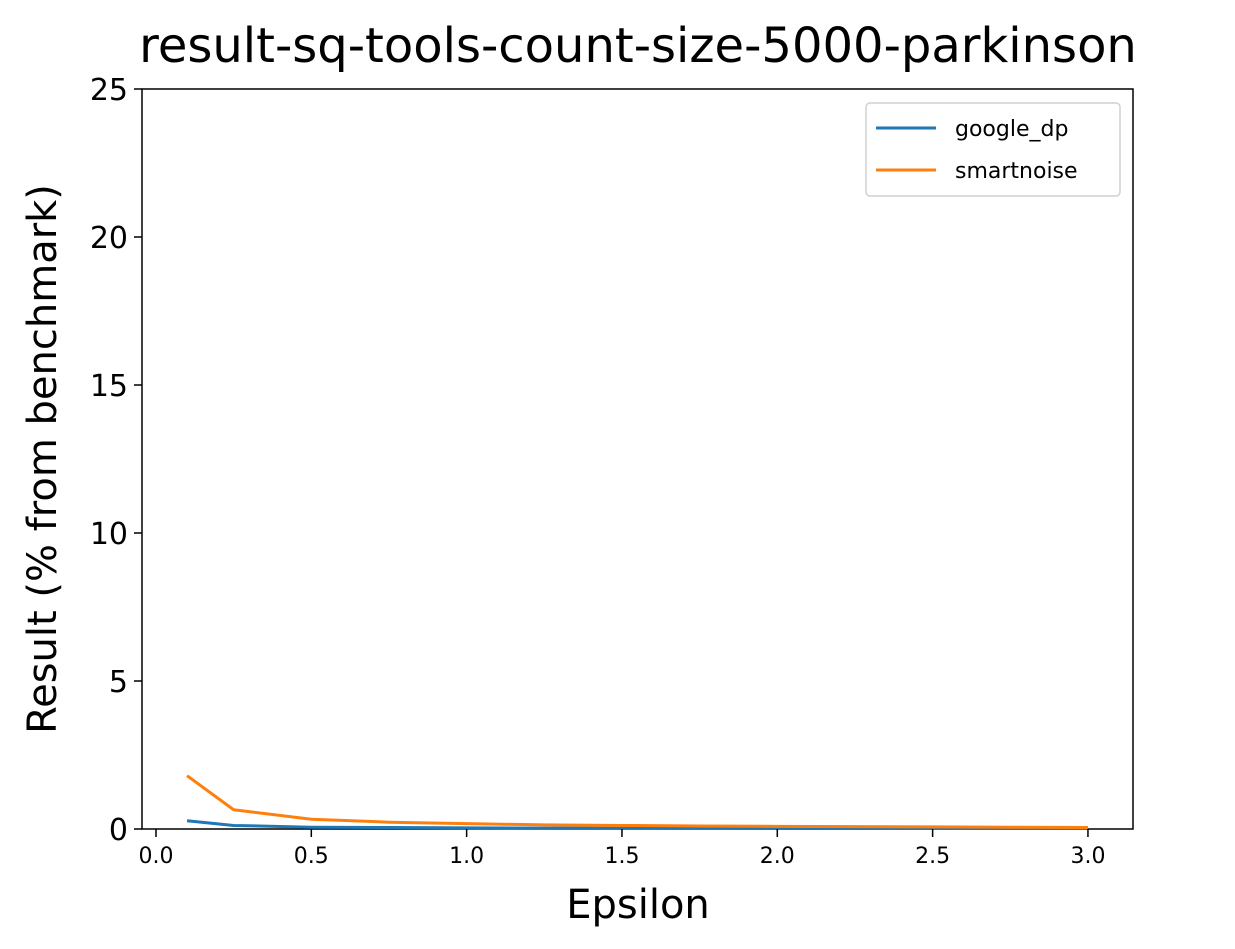 The height and width of the screenshot is (949, 1235). What do you see at coordinates (109, 90) in the screenshot?
I see `y-tick-label: 25` at bounding box center [109, 90].